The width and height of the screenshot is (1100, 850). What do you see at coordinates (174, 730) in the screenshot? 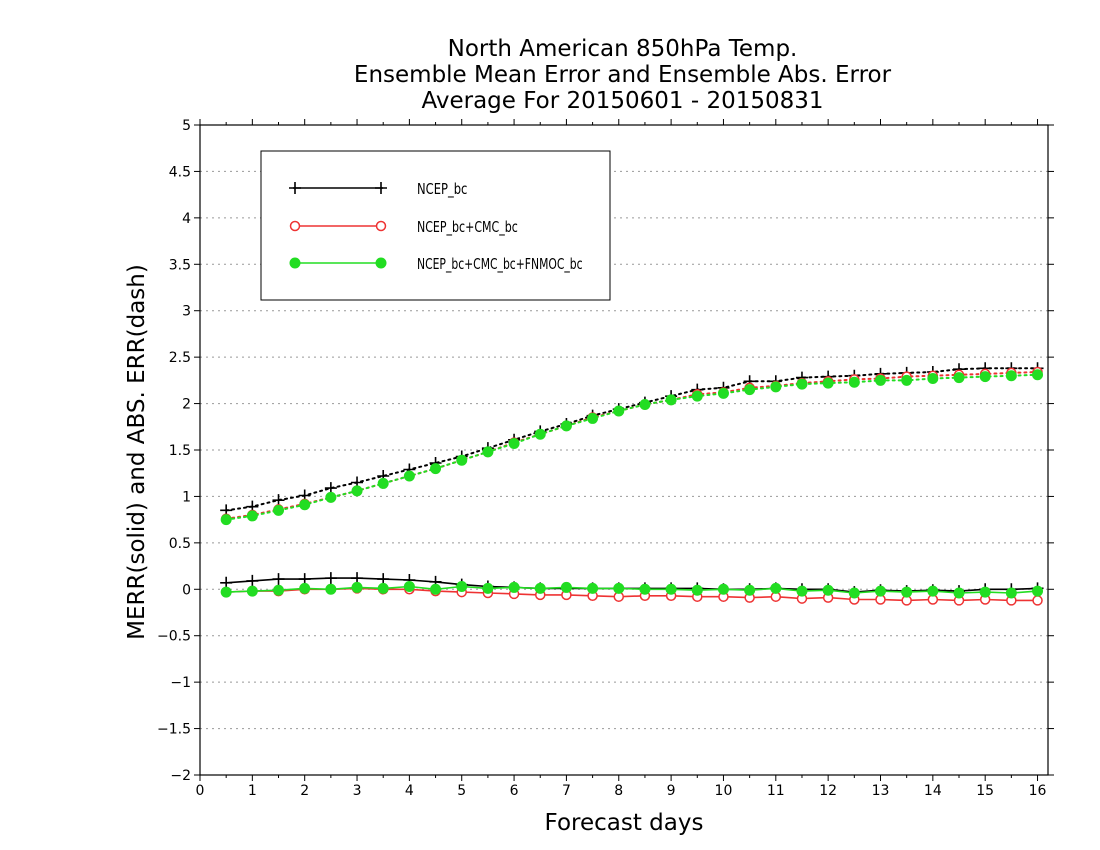
I see `y-tick-label: −1.5` at bounding box center [174, 730].